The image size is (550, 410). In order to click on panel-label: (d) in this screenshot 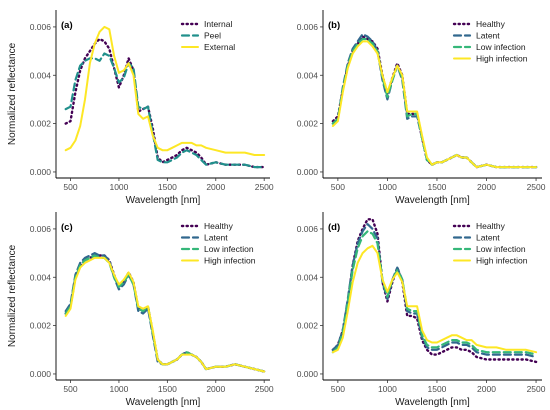, I will do `click(334, 227)`.